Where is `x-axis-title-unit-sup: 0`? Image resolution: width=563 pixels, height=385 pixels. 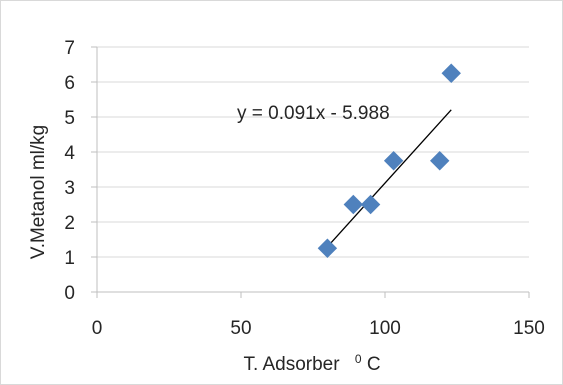 x-axis-title-unit-sup: 0 is located at coordinates (358, 359).